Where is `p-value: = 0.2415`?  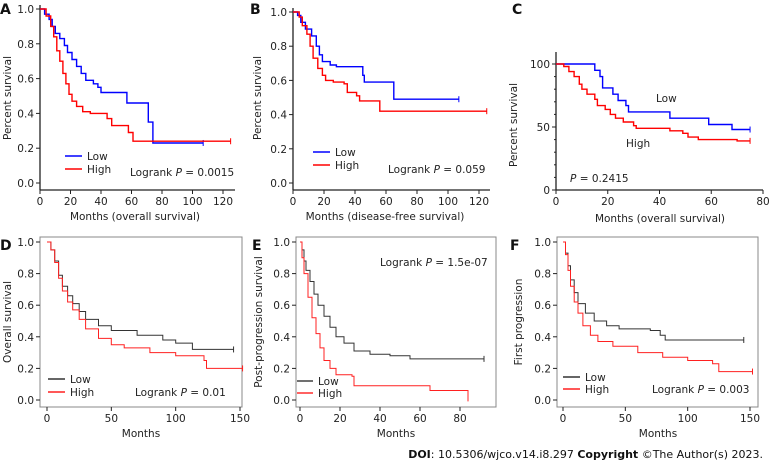 p-value: = 0.2415 is located at coordinates (604, 179).